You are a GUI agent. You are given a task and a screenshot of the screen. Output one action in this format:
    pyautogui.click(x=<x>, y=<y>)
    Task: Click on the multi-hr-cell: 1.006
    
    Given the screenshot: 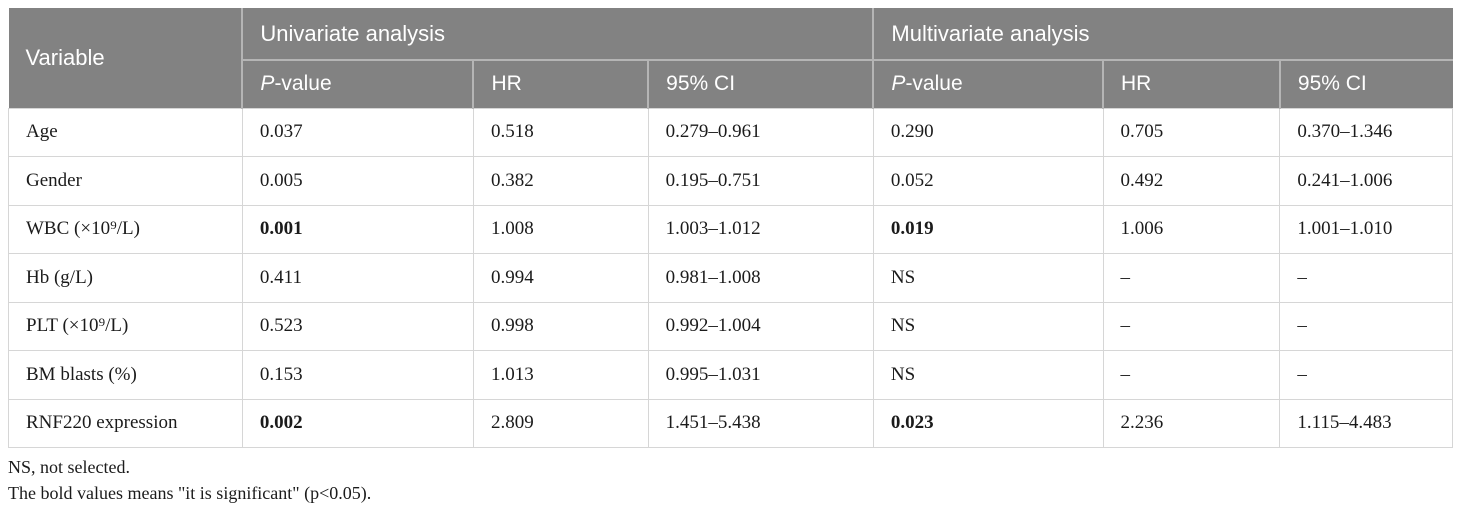 What is the action you would take?
    pyautogui.click(x=1191, y=229)
    